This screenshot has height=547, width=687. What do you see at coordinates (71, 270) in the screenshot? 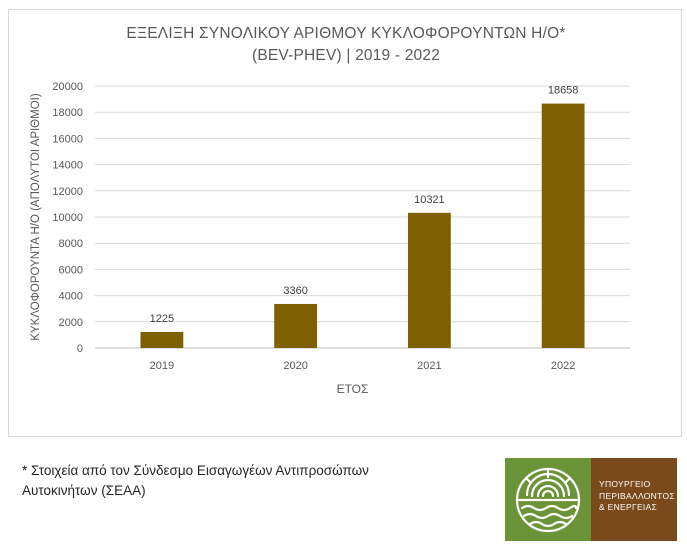
I see `y-tick-label: 6000` at bounding box center [71, 270].